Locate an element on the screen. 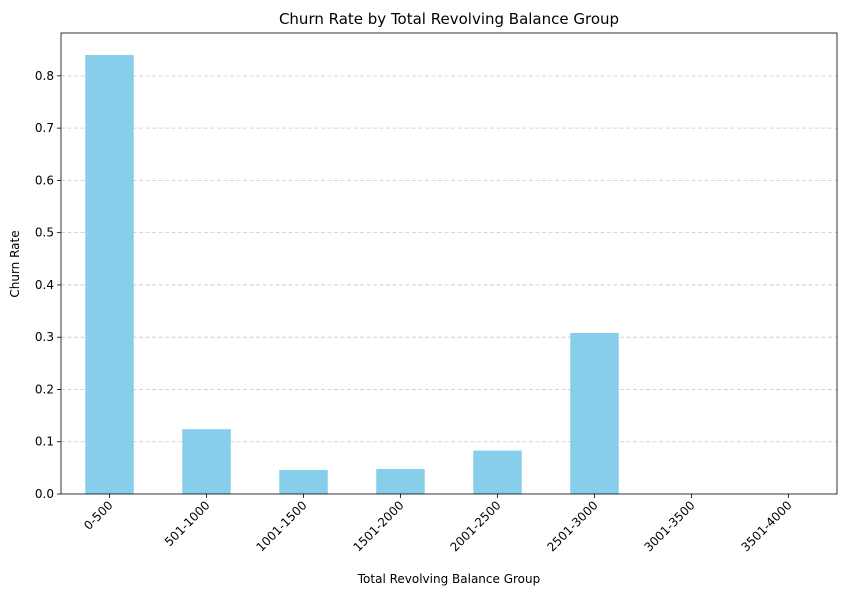 The width and height of the screenshot is (846, 600). y-tick-label: 0.7 is located at coordinates (44, 128).